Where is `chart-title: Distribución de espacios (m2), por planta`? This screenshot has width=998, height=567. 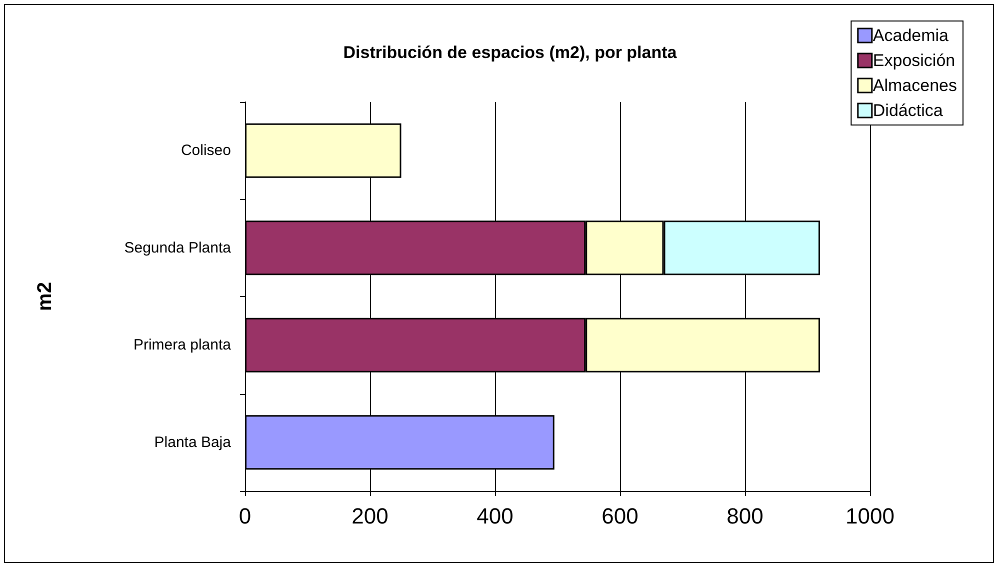
chart-title: Distribución de espacios (m2), por planta is located at coordinates (510, 52).